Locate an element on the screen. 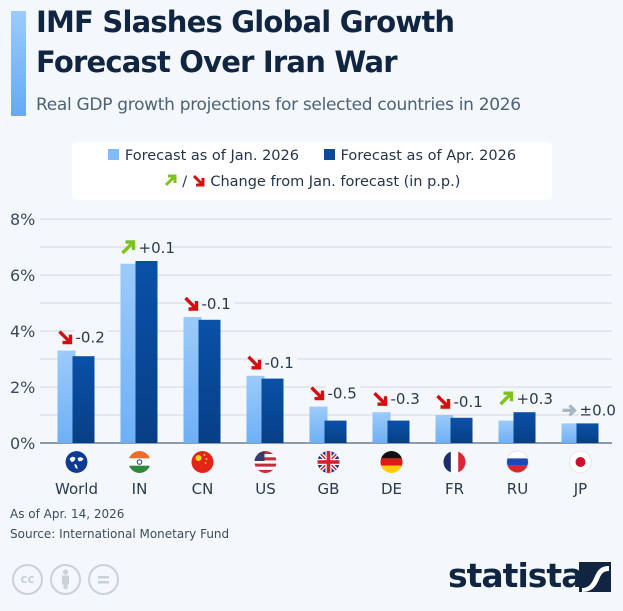 The width and height of the screenshot is (623, 611). change-label-world: -0.2 is located at coordinates (90, 338).